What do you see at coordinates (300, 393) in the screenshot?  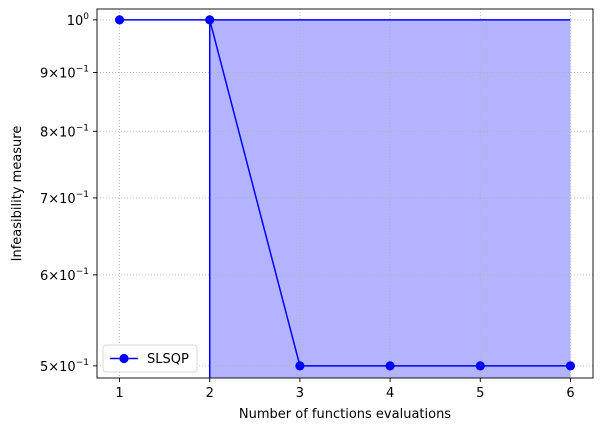 I see `x-tick-label: 3` at bounding box center [300, 393].